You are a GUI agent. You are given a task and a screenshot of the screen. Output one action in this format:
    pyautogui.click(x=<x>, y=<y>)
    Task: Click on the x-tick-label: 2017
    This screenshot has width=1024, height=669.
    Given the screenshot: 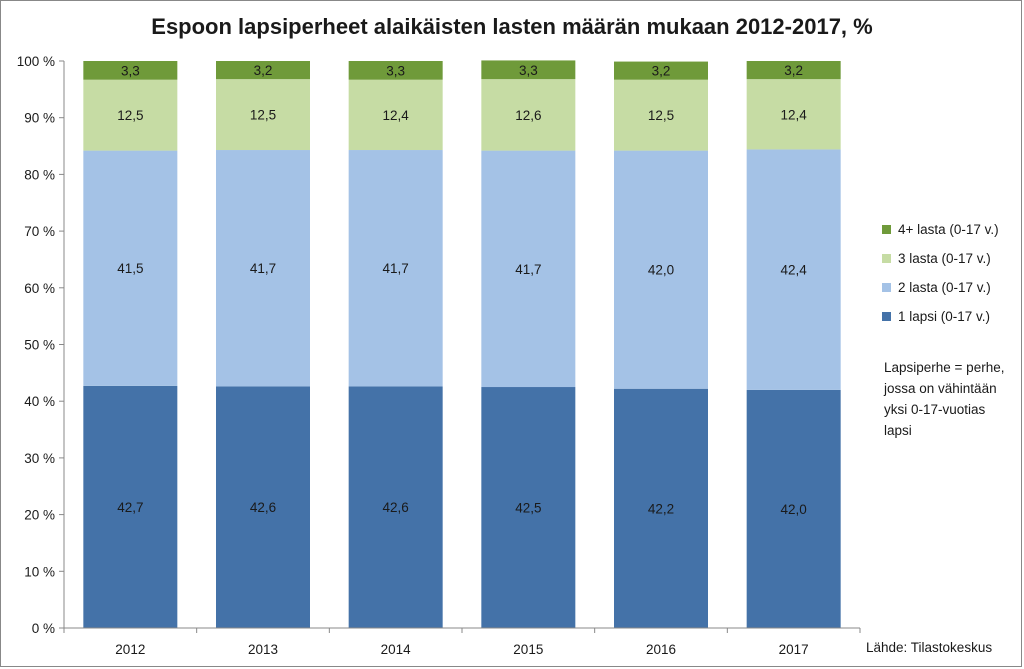 What is the action you would take?
    pyautogui.click(x=794, y=649)
    